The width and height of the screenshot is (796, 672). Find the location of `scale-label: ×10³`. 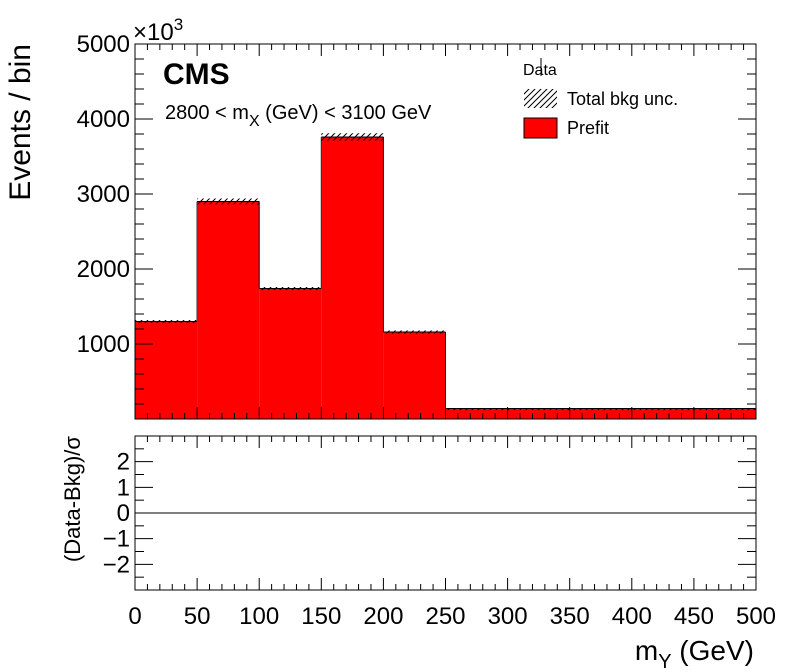

scale-label: ×10³ is located at coordinates (158, 30).